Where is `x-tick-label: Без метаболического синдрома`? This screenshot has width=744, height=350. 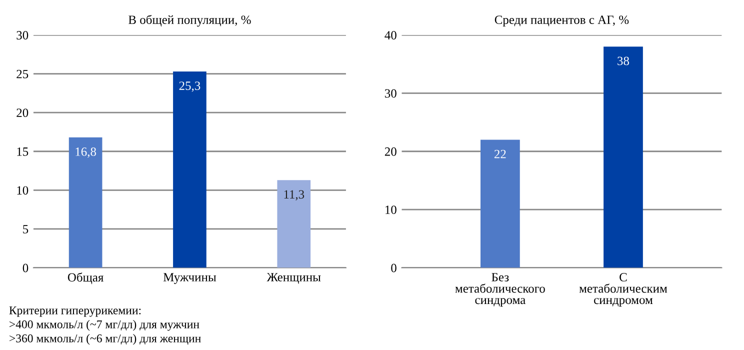
x-tick-label: Без метаболического синдрома is located at coordinates (500, 290).